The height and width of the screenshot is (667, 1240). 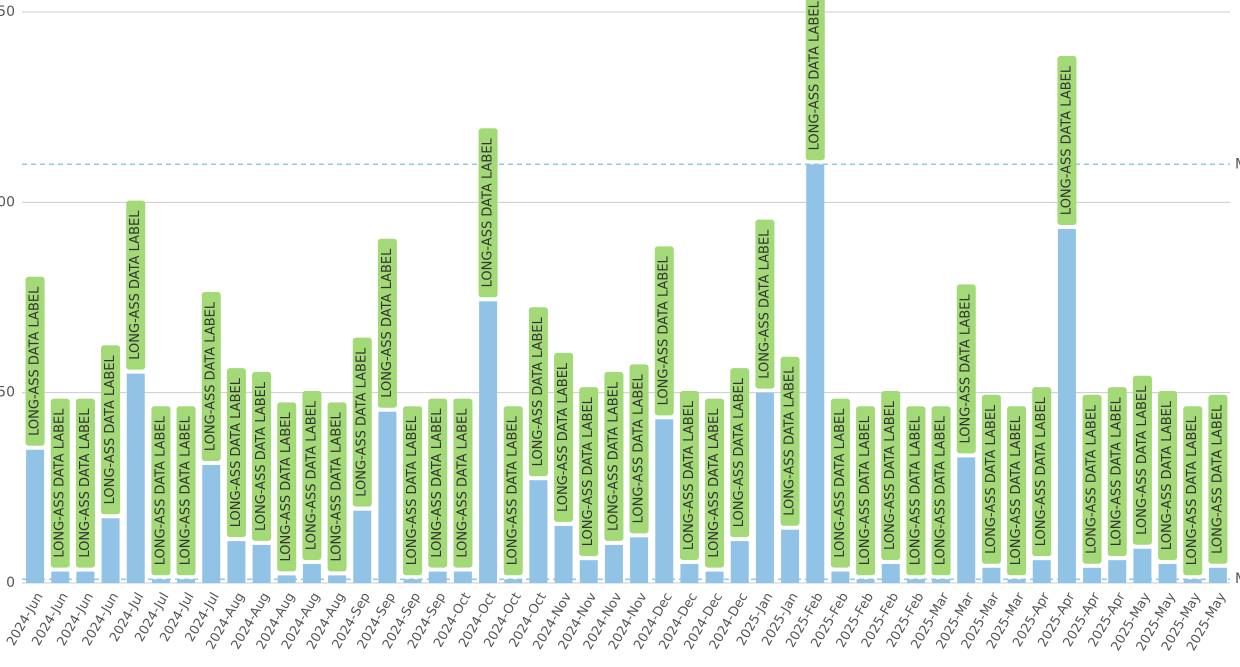 What do you see at coordinates (10, 583) in the screenshot?
I see `y-tick-label: 0` at bounding box center [10, 583].